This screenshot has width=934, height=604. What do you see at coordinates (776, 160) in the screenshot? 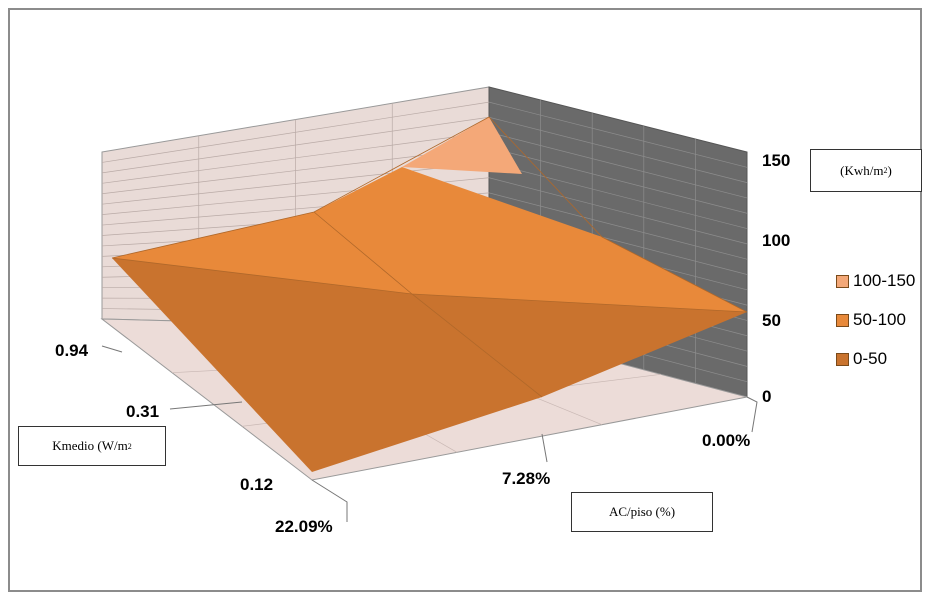
I see `z-tick-150: 150` at bounding box center [776, 160].